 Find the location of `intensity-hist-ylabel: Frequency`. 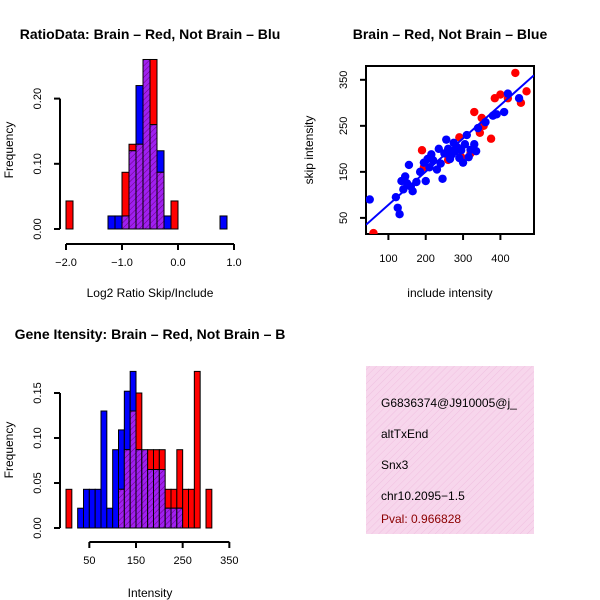

intensity-hist-ylabel: Frequency is located at coordinates (9, 450).